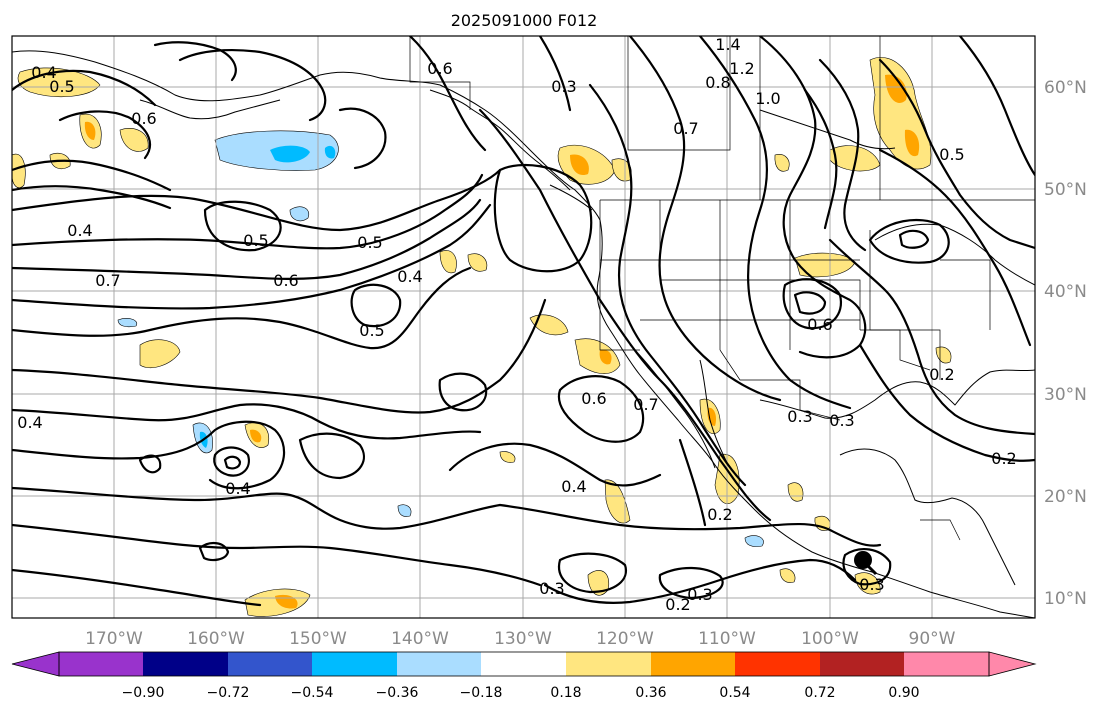 This screenshot has width=1105, height=712. What do you see at coordinates (767, 98) in the screenshot?
I see `contour-label: 1.0` at bounding box center [767, 98].